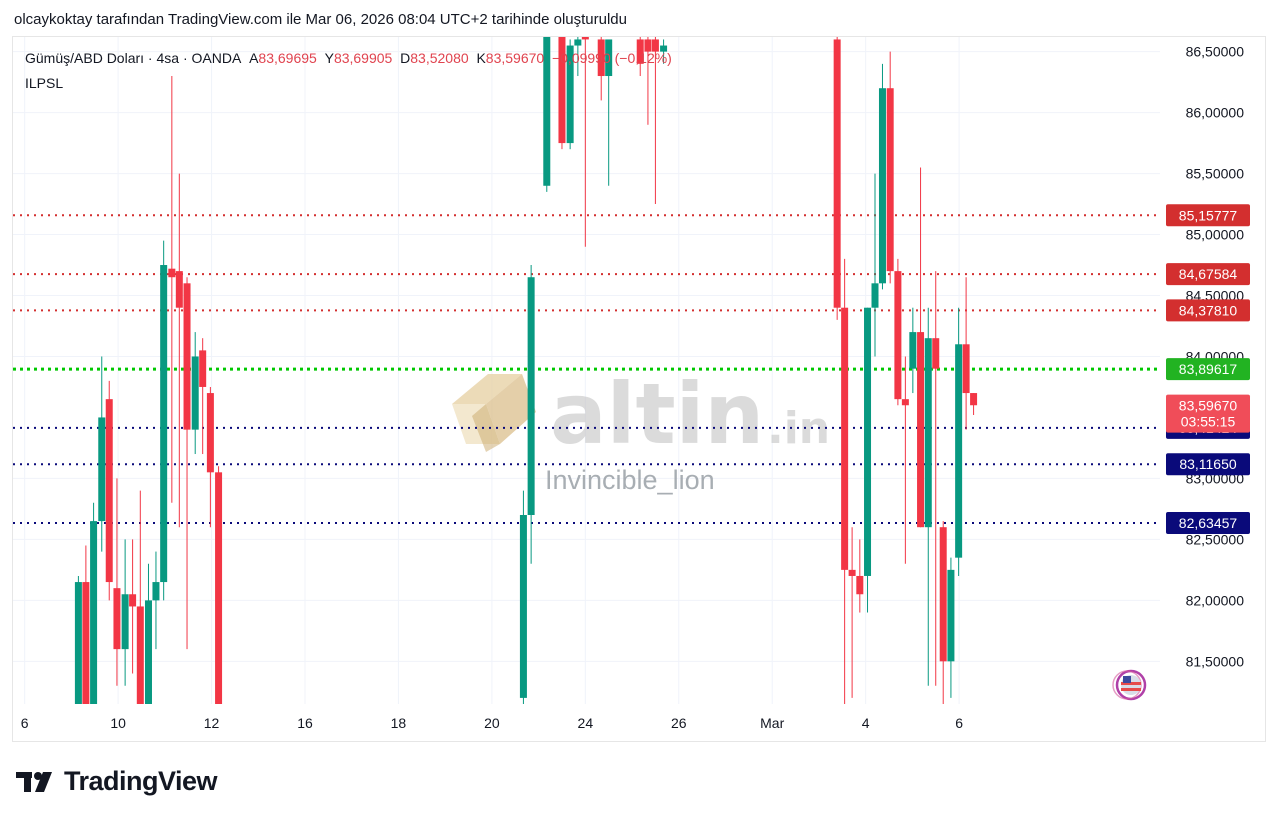  I want to click on price-tick-label: 85,00000, so click(1215, 235).